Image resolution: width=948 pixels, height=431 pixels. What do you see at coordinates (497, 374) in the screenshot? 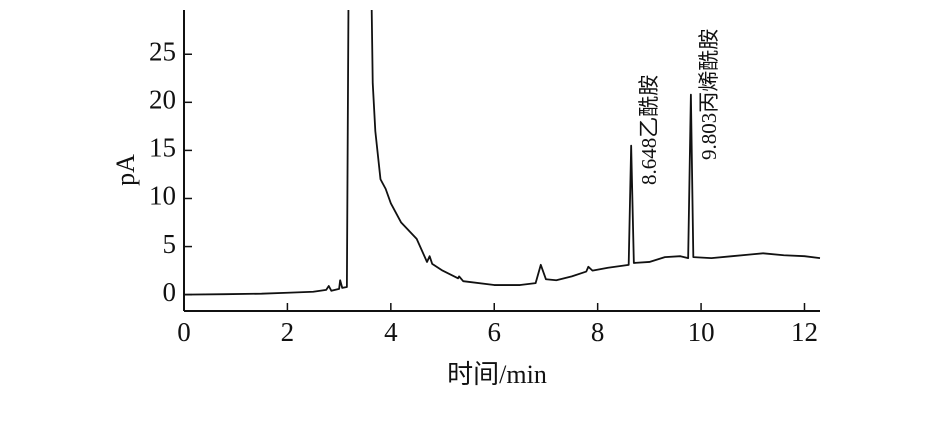
I see `x-axis-label: 时间/min` at bounding box center [497, 374].